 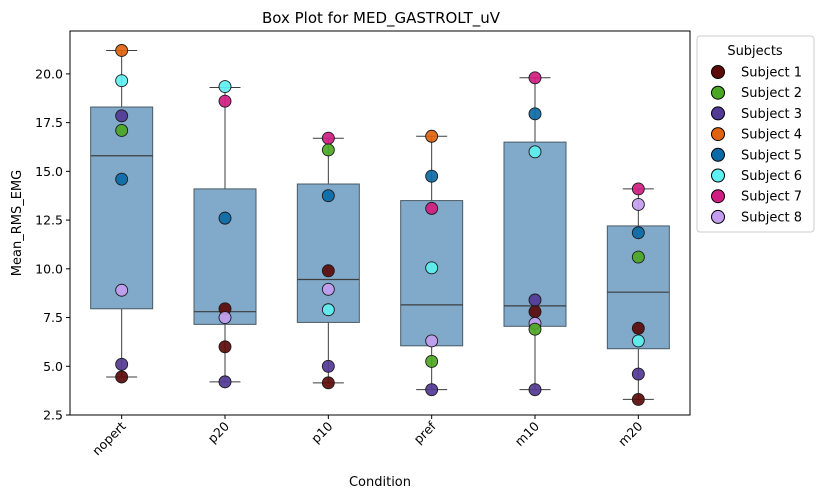 I want to click on y-tick-label: 12.5, so click(x=49, y=220).